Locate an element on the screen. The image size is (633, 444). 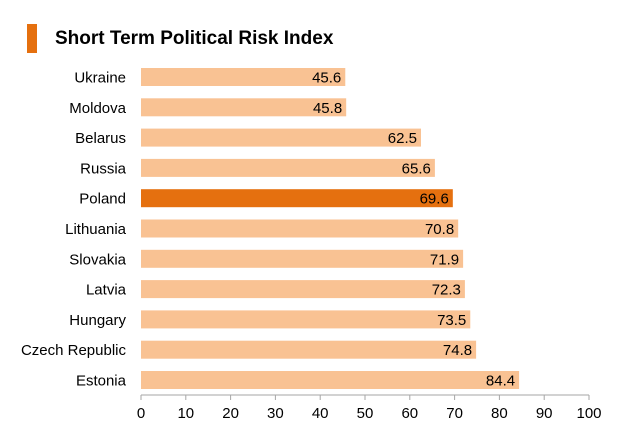
value-label-latvia: 72.3 is located at coordinates (446, 290).